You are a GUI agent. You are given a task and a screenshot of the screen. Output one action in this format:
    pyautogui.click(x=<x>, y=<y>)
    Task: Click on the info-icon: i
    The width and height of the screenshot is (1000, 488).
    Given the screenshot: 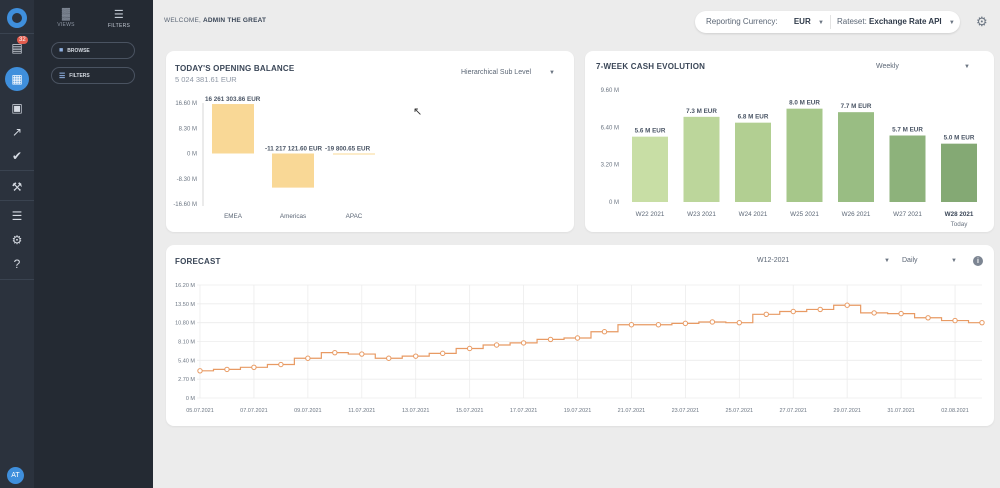 What is the action you would take?
    pyautogui.click(x=978, y=261)
    